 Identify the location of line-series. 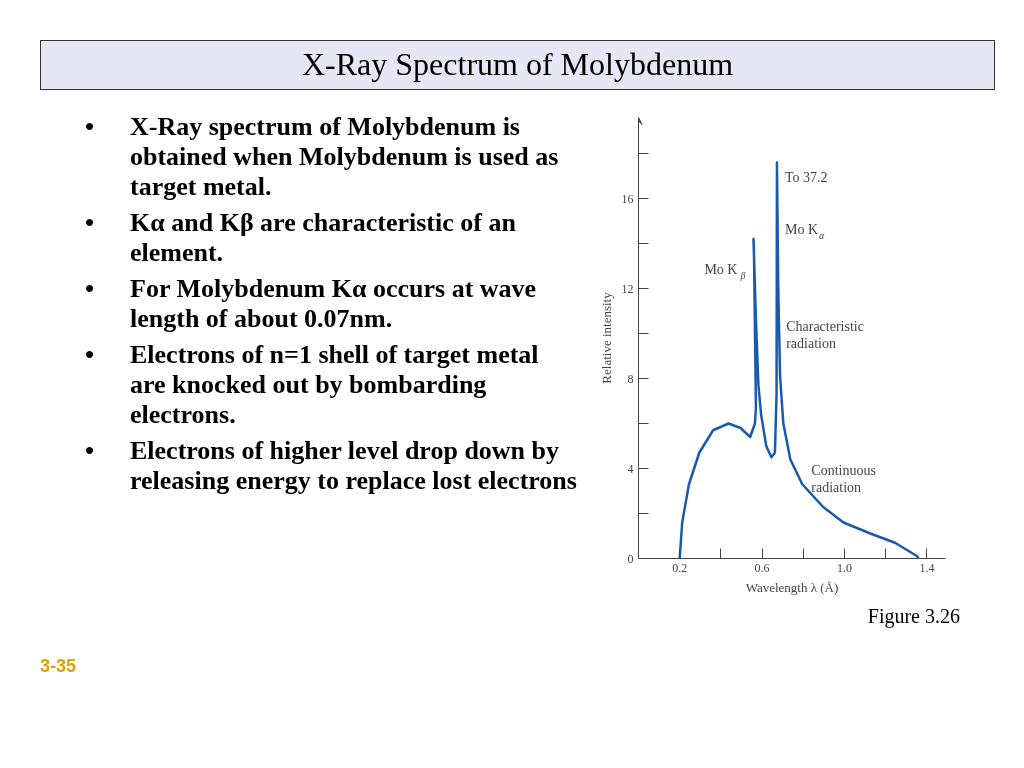
(799, 360).